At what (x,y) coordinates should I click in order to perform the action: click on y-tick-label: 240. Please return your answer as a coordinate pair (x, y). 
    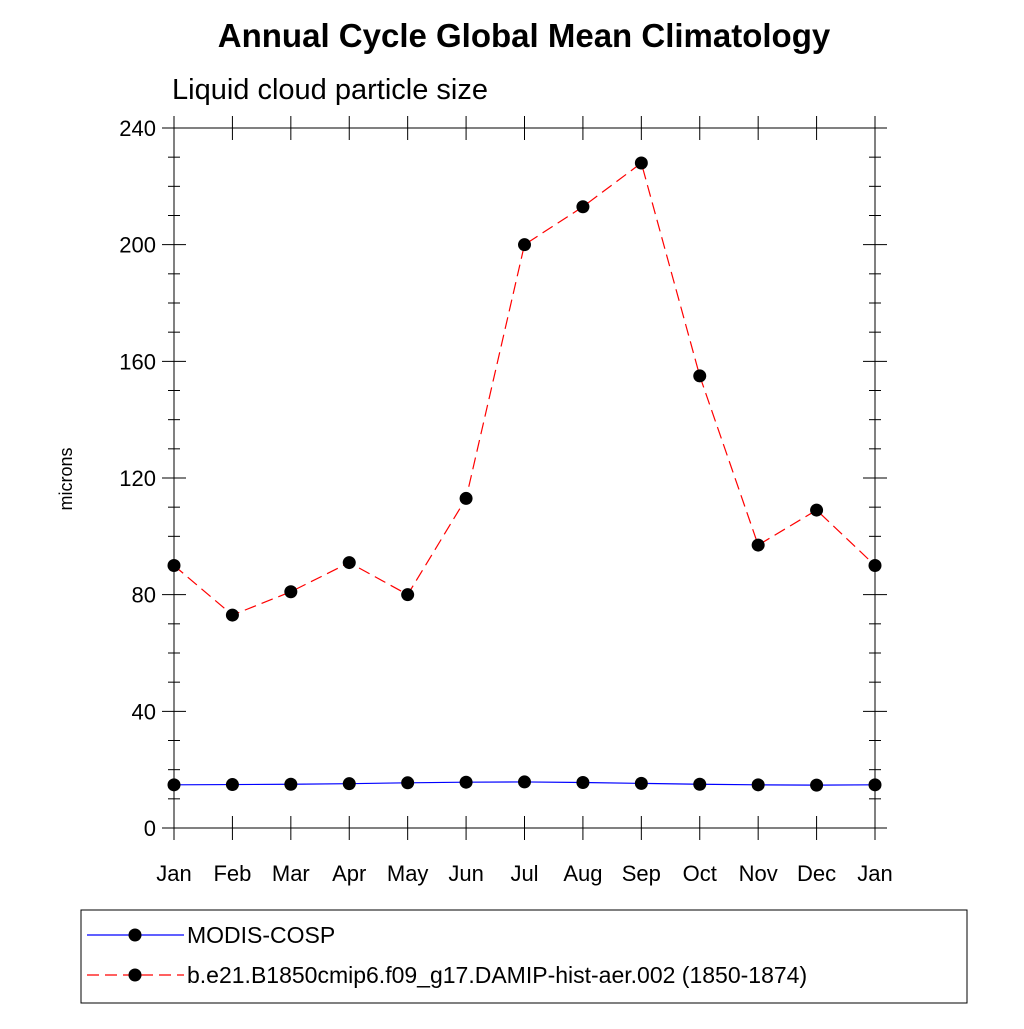
    Looking at the image, I should click on (137, 128).